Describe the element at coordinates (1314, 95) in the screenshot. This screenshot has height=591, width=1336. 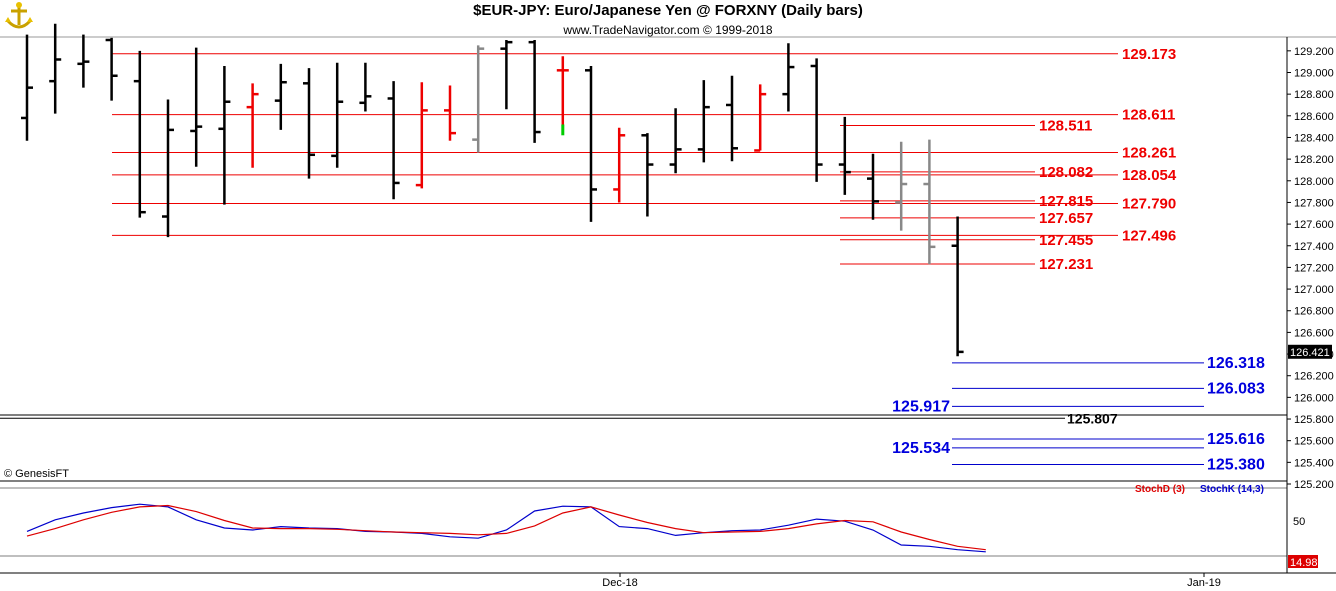
I see `y-tick-label: 128.800` at that location.